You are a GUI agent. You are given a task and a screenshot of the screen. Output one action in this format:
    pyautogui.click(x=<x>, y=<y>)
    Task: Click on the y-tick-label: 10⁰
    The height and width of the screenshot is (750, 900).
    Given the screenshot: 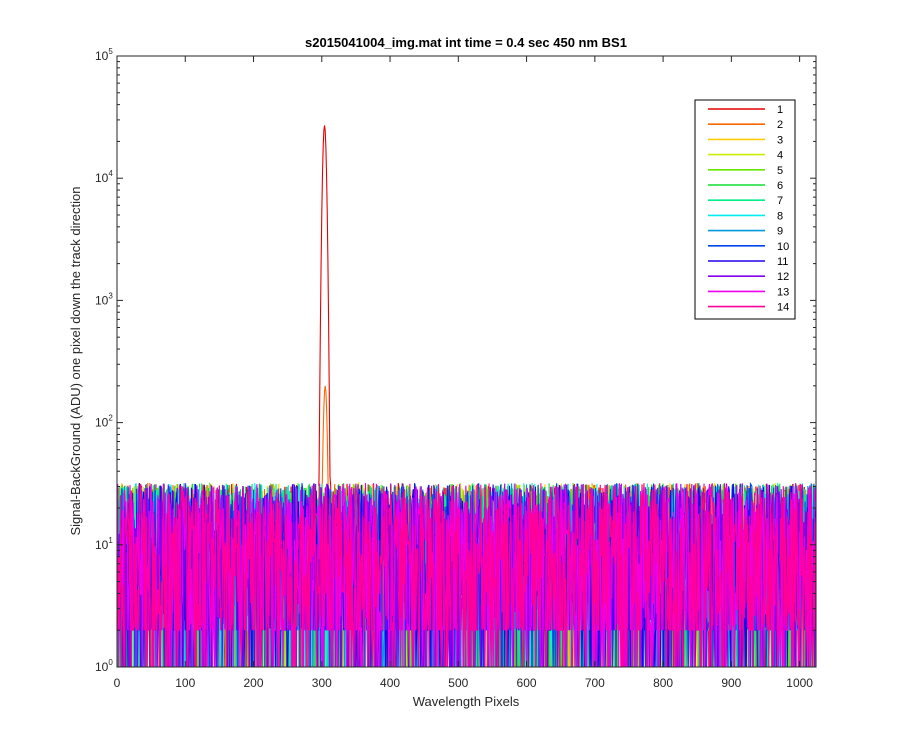 What is the action you would take?
    pyautogui.click(x=104, y=666)
    